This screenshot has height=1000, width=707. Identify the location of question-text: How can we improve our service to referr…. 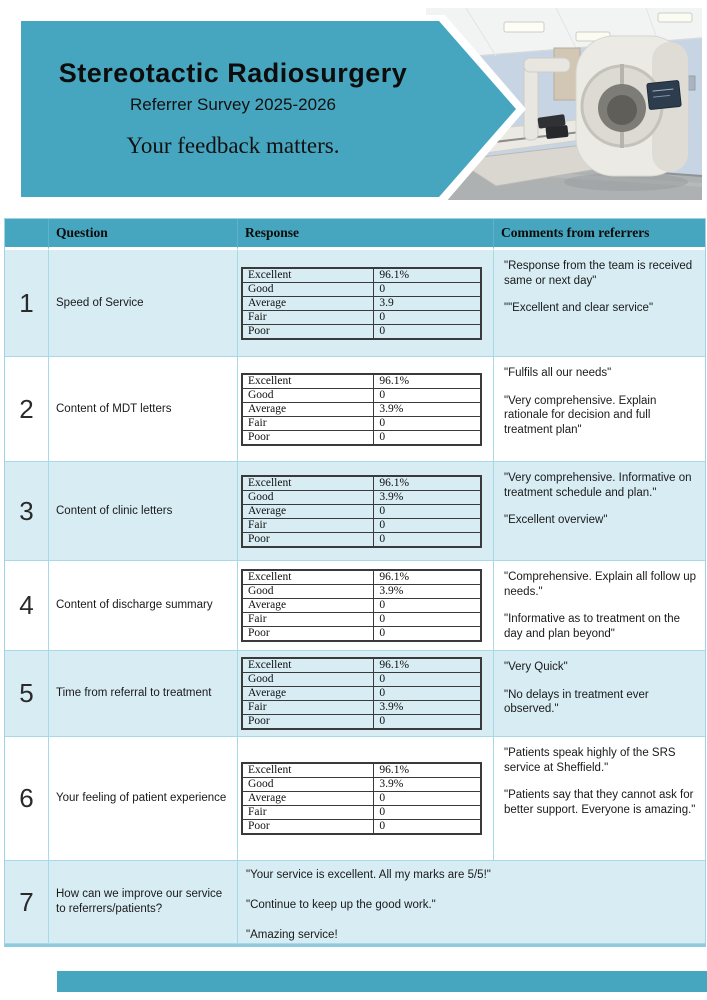
(143, 902).